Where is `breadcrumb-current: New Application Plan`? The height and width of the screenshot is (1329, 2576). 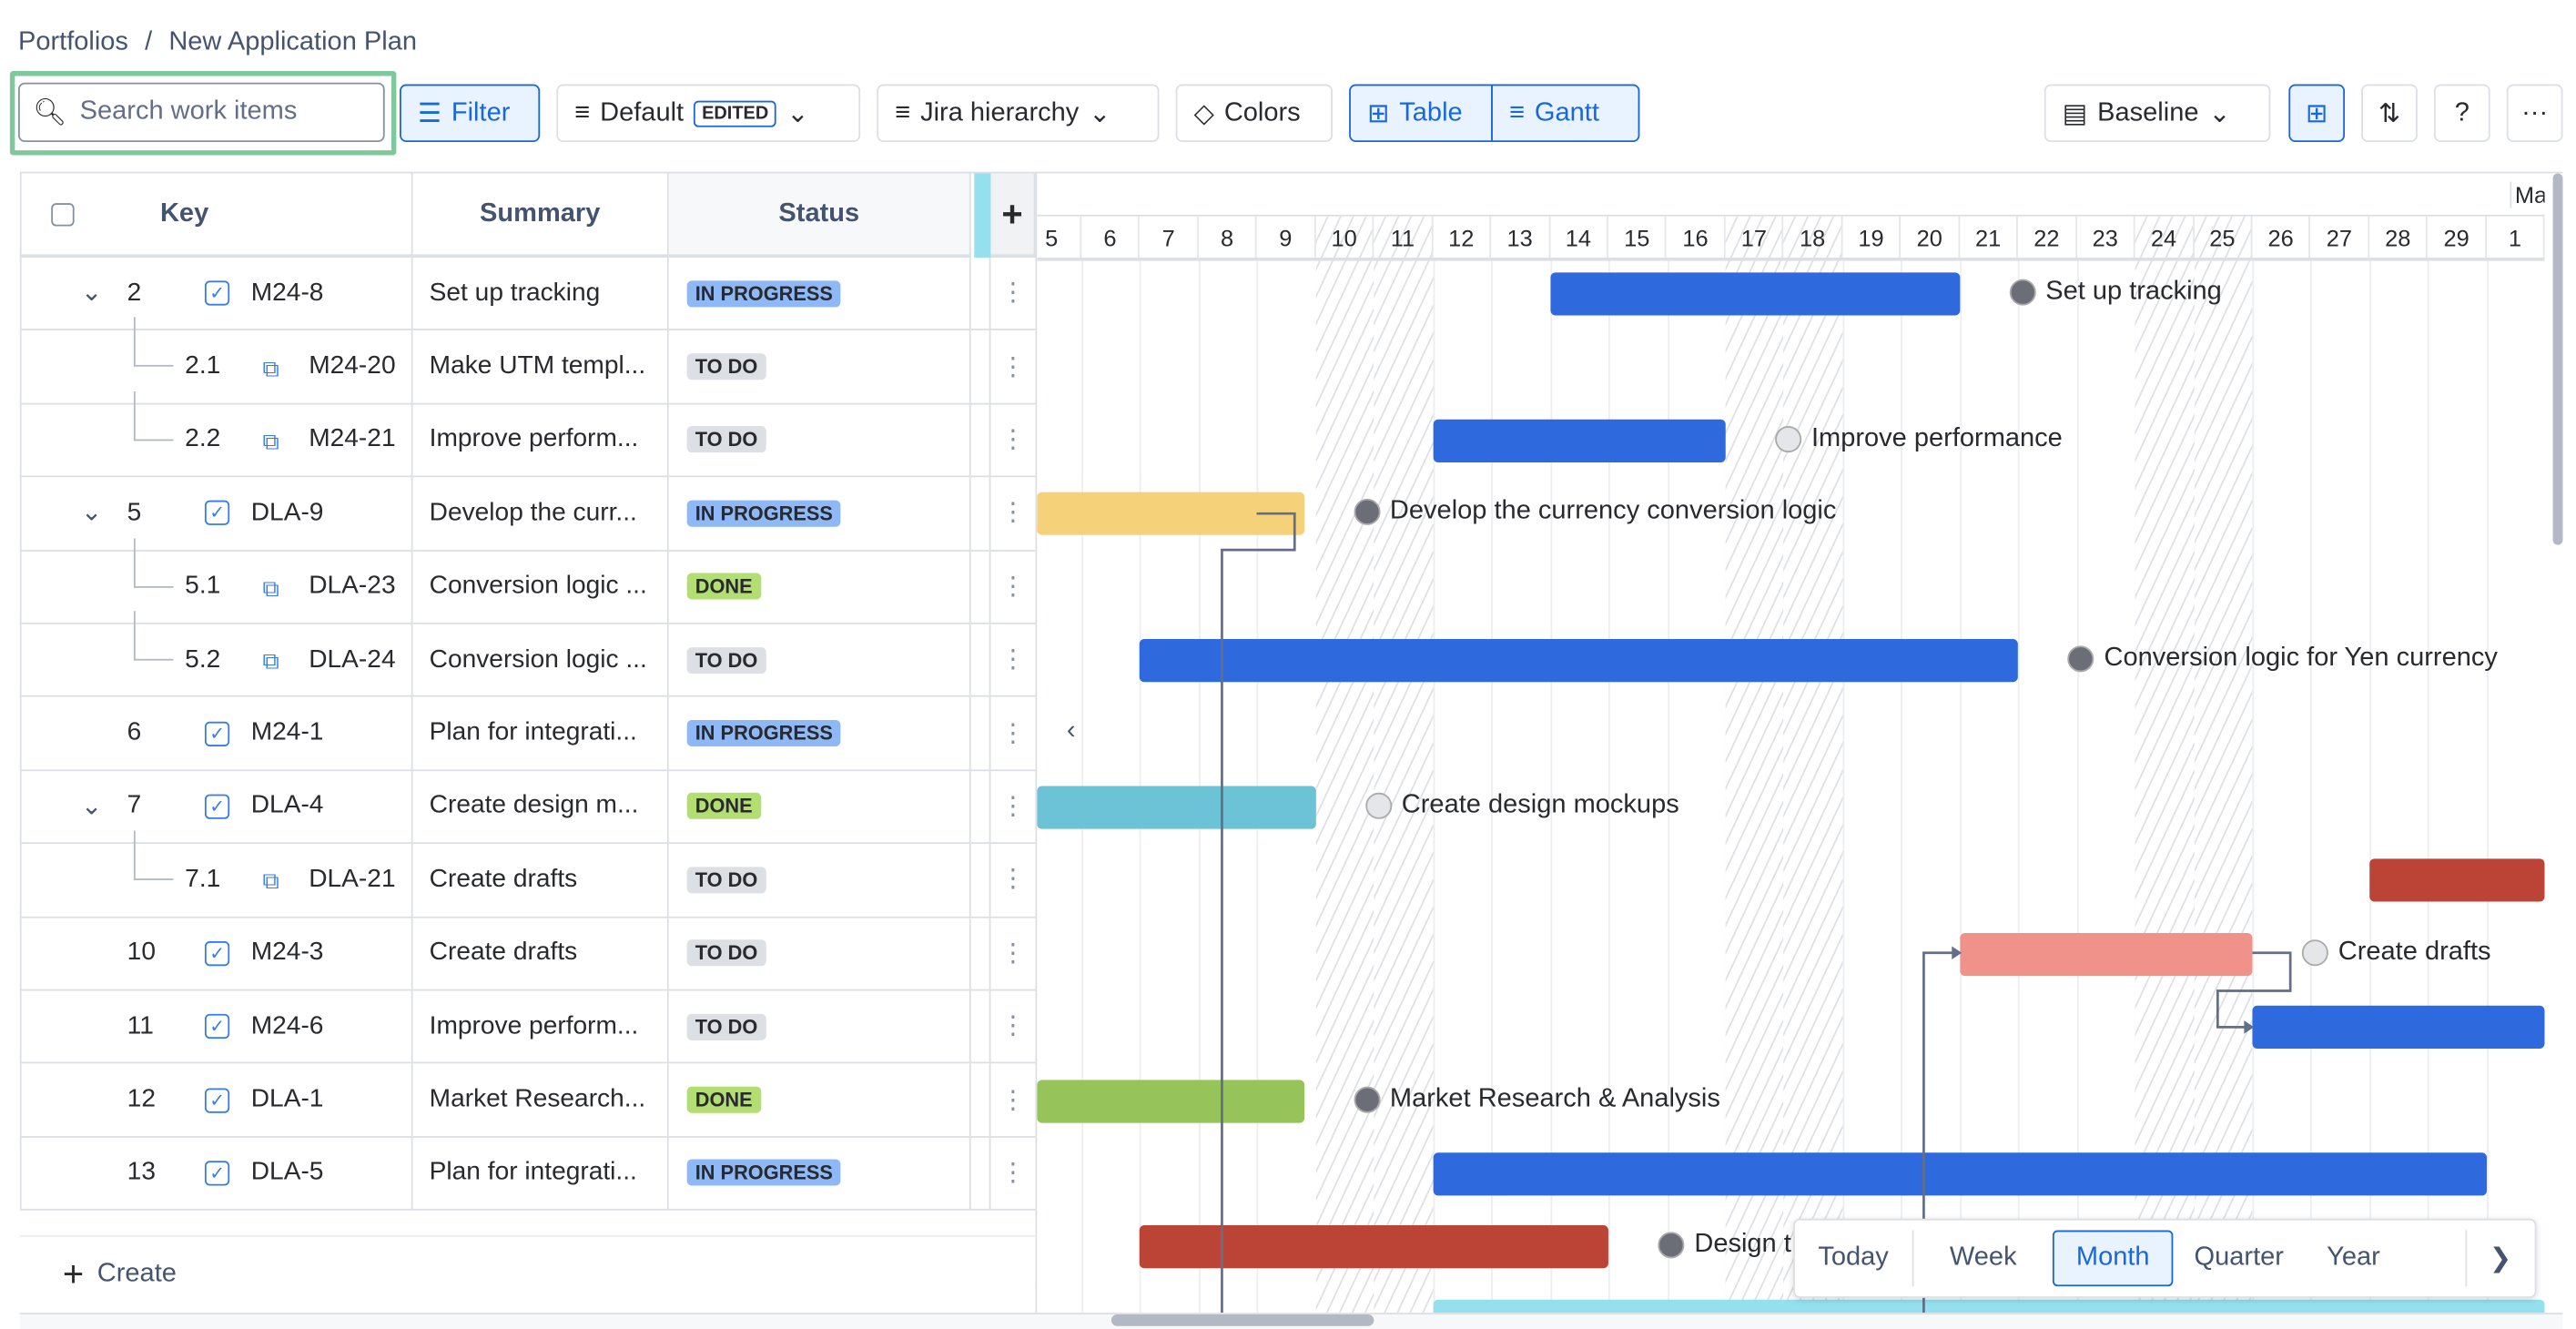 breadcrumb-current: New Application Plan is located at coordinates (293, 41).